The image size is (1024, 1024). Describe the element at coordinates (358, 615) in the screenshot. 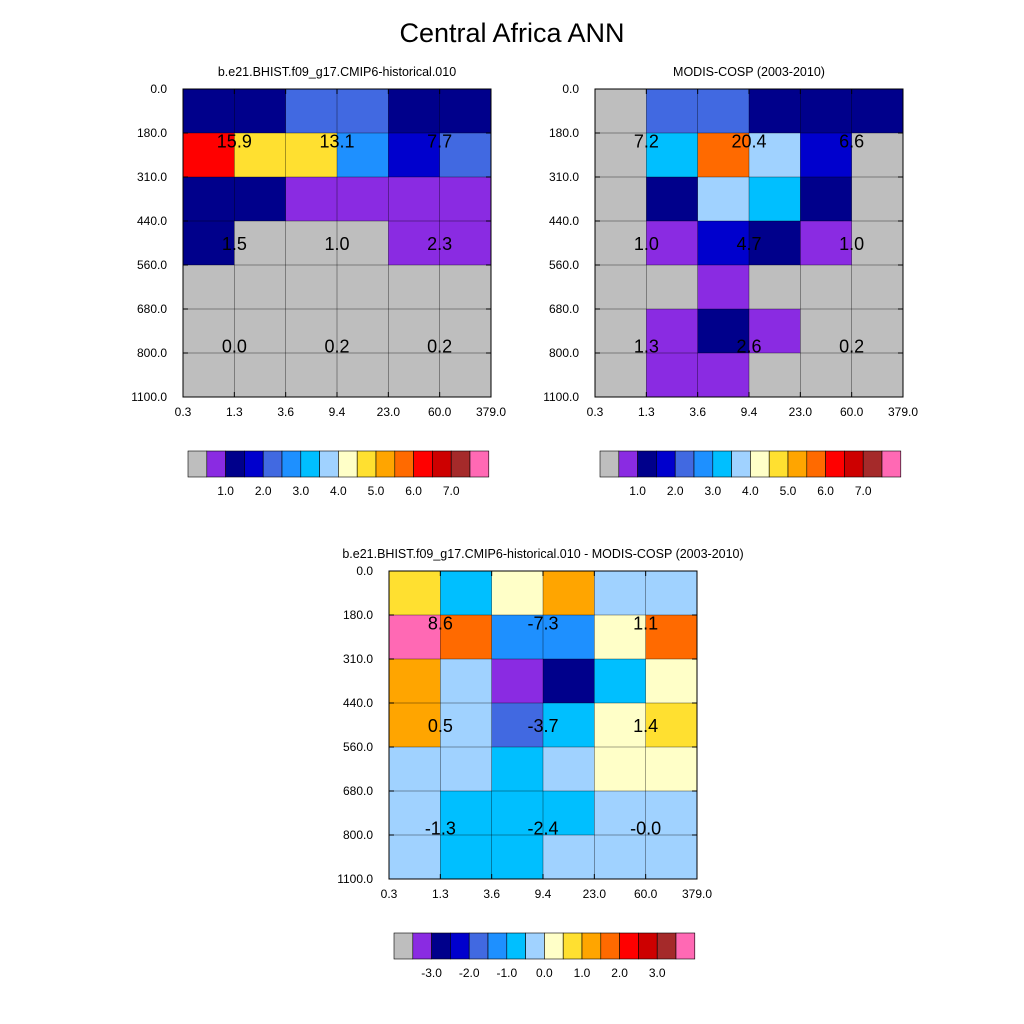

I see `y-tick-label: 180.0` at that location.